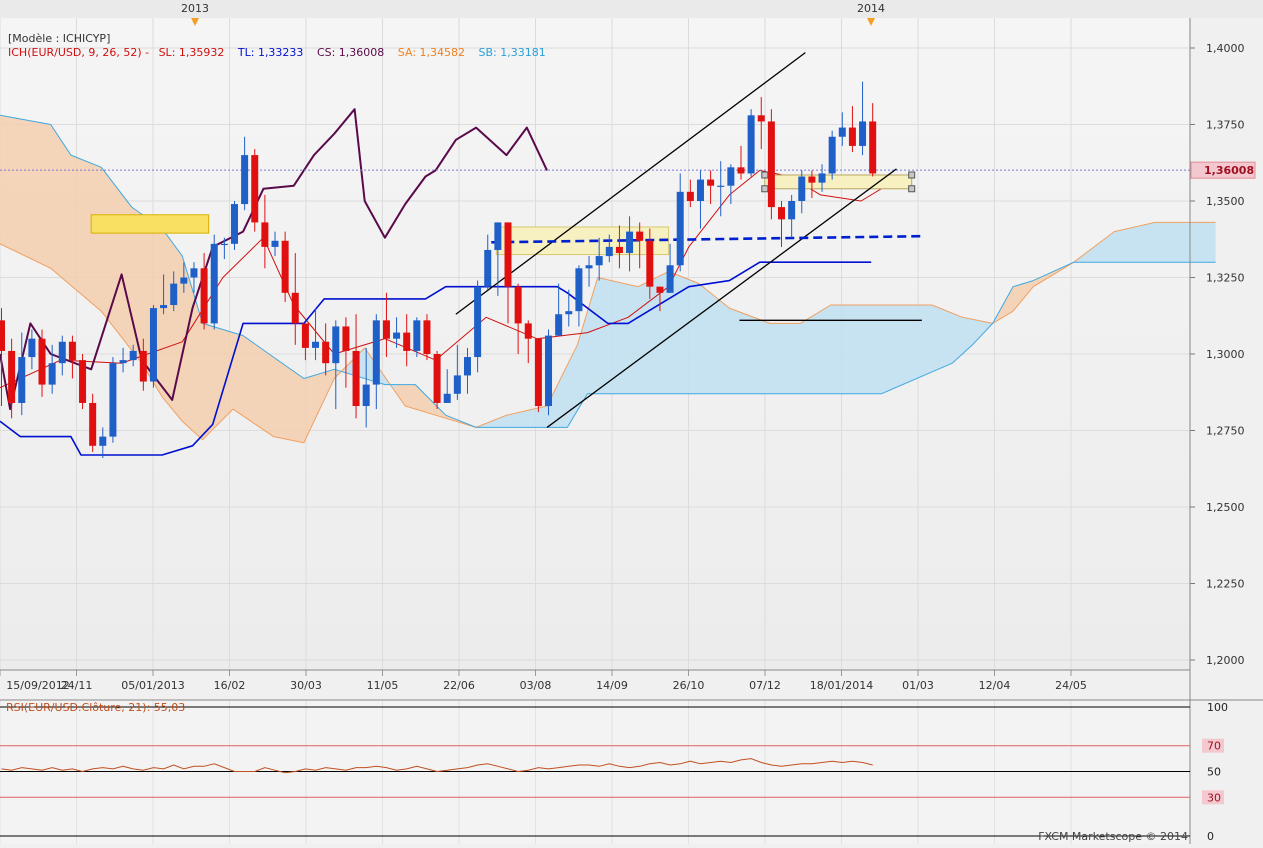 Image resolution: width=1263 pixels, height=848 pixels. Describe the element at coordinates (270, 52) in the screenshot. I see `tl-value: TL: 1,33233` at that location.